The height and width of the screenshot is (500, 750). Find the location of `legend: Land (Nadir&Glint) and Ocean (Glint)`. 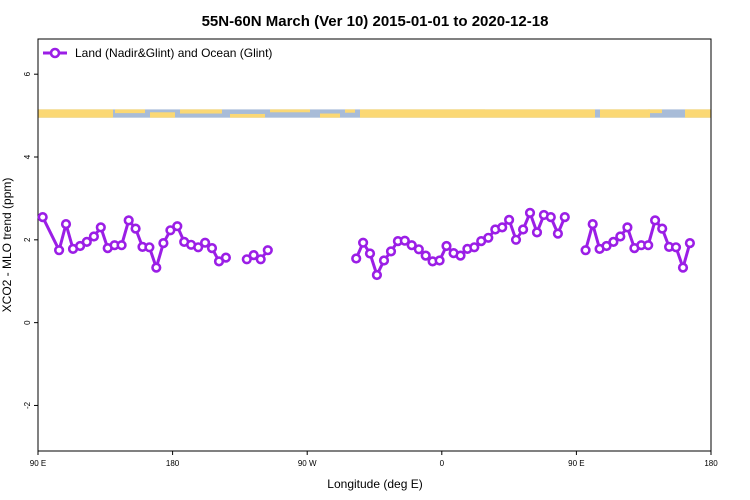

legend: Land (Nadir&Glint) and Ocean (Glint) is located at coordinates (157, 53).